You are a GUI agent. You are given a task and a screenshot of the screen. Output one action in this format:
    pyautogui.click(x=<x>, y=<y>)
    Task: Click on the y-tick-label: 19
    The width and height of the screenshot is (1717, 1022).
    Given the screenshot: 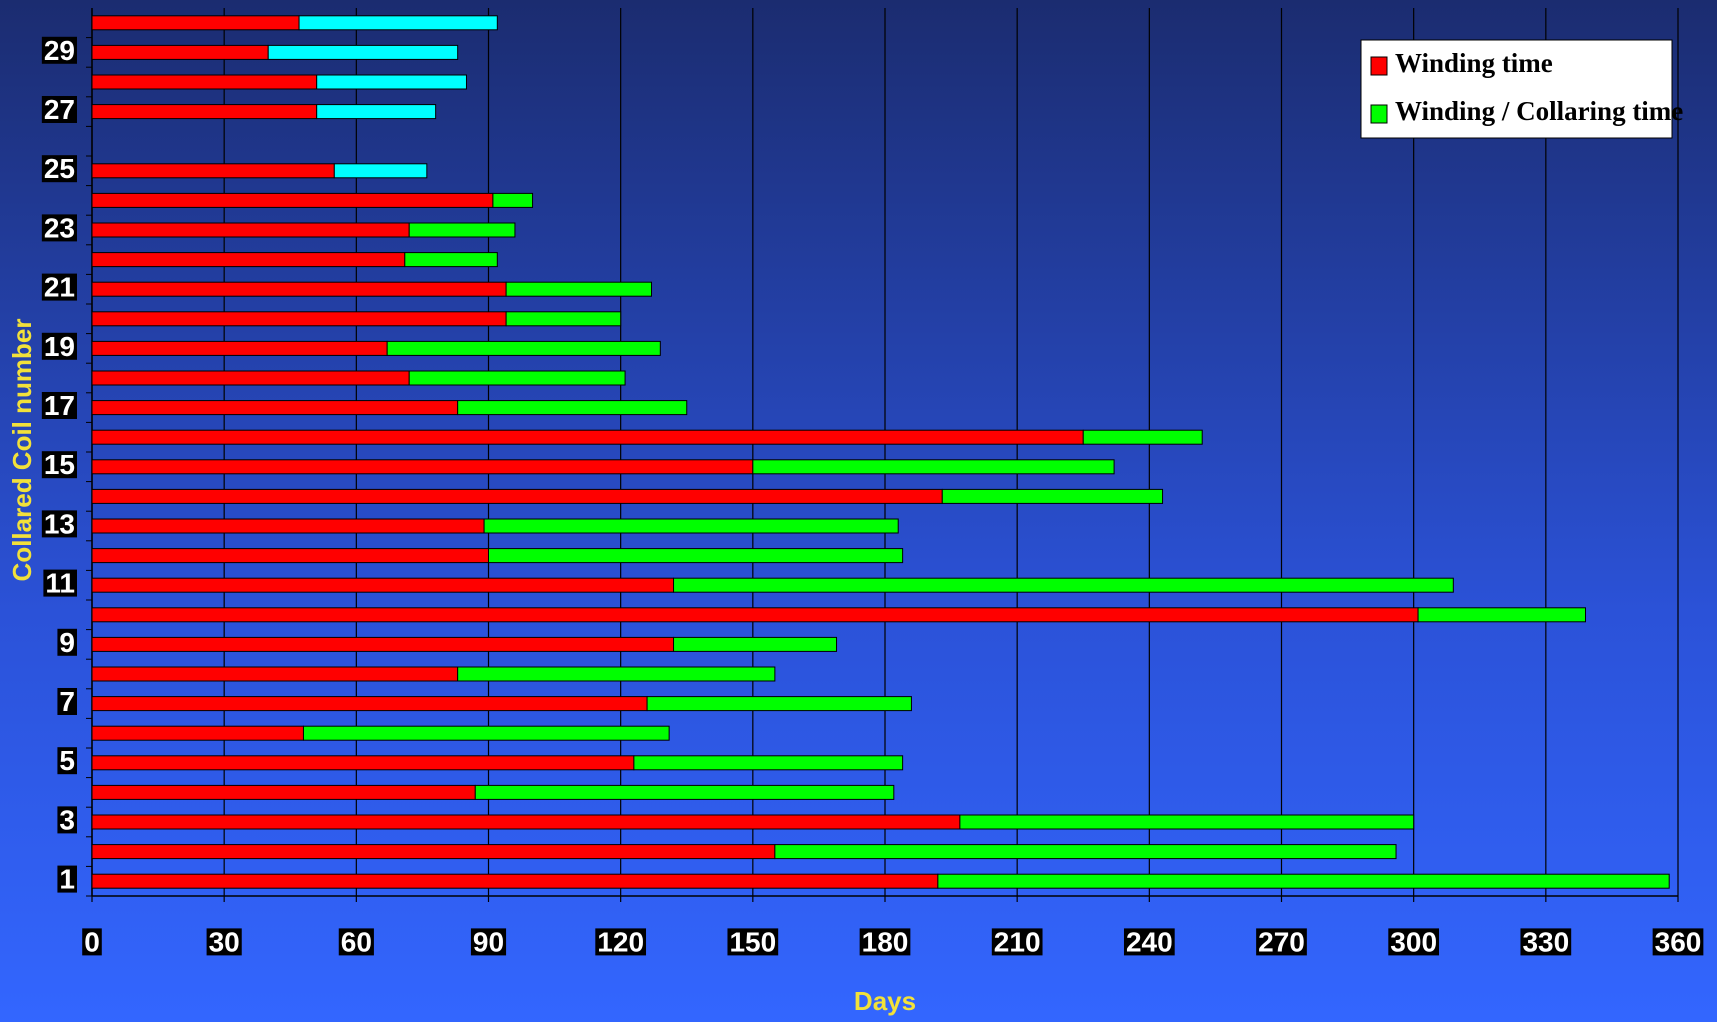 What is the action you would take?
    pyautogui.click(x=59, y=346)
    